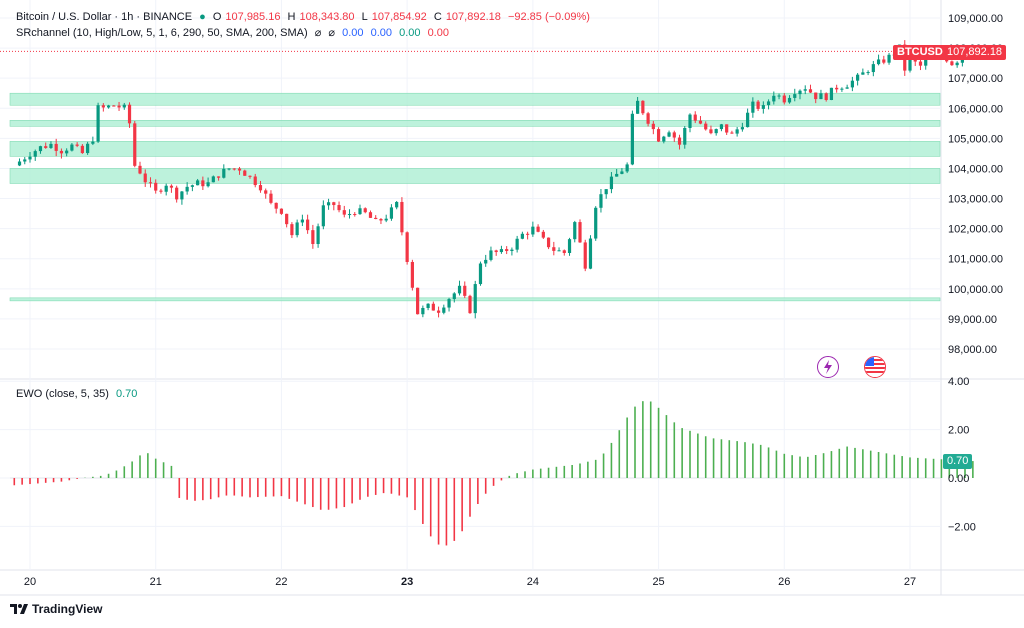 The width and height of the screenshot is (1024, 628). I want to click on high-value: 108,343.80, so click(327, 17).